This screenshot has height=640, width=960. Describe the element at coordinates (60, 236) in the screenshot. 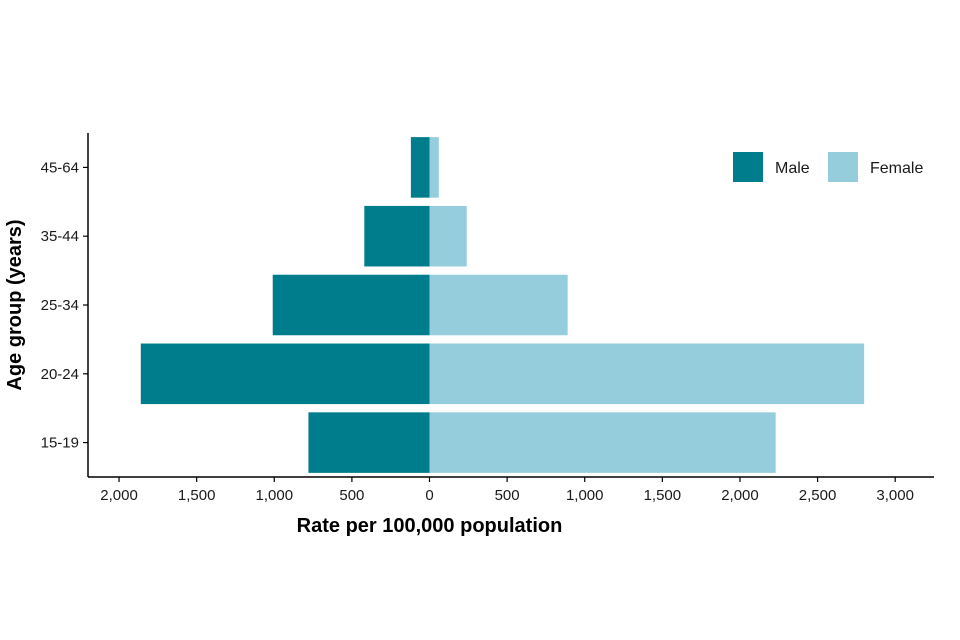

I see `y-tick-label: 35-44` at that location.